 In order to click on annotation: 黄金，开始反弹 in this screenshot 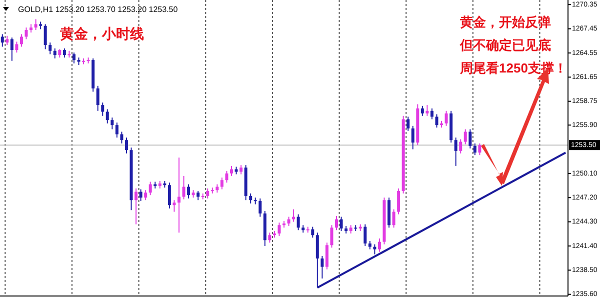, I will do `click(505, 22)`.